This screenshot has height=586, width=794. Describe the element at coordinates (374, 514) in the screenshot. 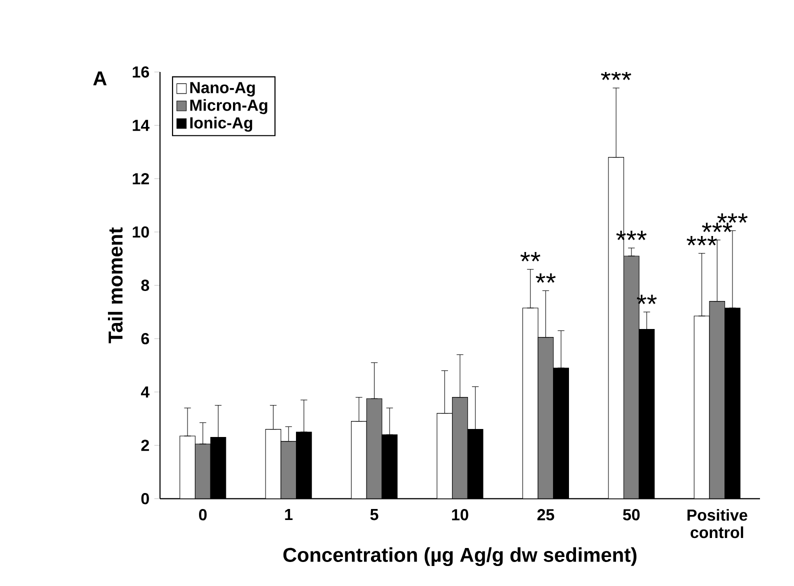

I see `x-tick-label: 5` at that location.